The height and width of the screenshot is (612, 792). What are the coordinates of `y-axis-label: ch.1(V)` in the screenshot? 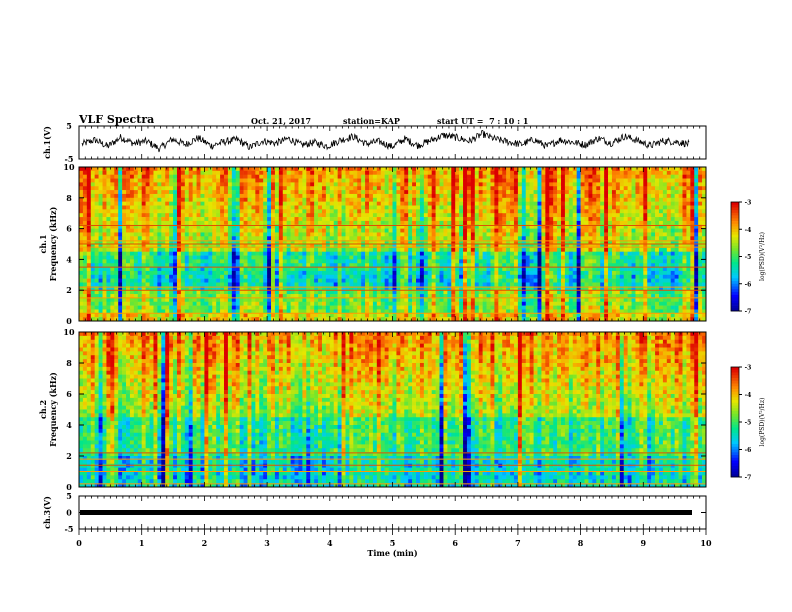 It's located at (47, 142).